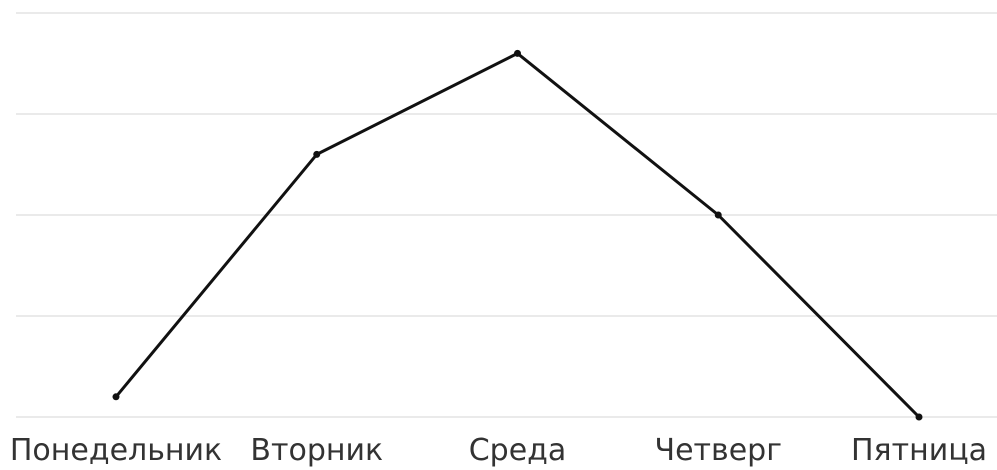  What do you see at coordinates (518, 450) in the screenshot?
I see `x-tick-label: Среда` at bounding box center [518, 450].